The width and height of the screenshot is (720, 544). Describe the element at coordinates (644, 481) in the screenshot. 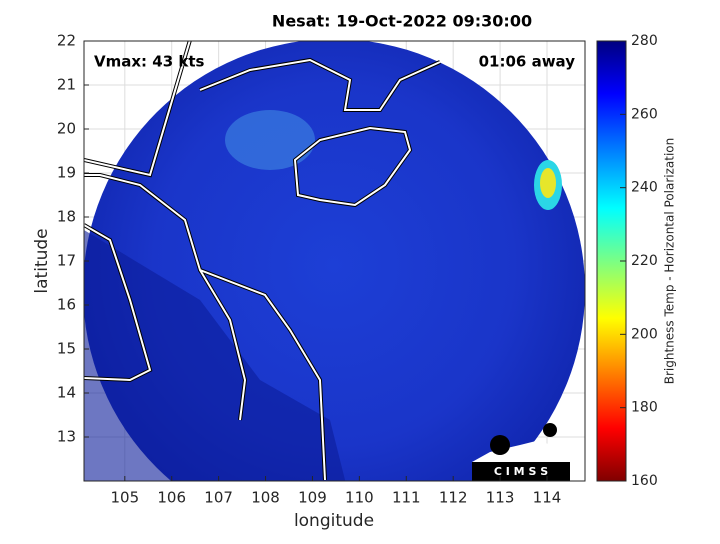

I see `colorbar-tick-label: 160` at that location.